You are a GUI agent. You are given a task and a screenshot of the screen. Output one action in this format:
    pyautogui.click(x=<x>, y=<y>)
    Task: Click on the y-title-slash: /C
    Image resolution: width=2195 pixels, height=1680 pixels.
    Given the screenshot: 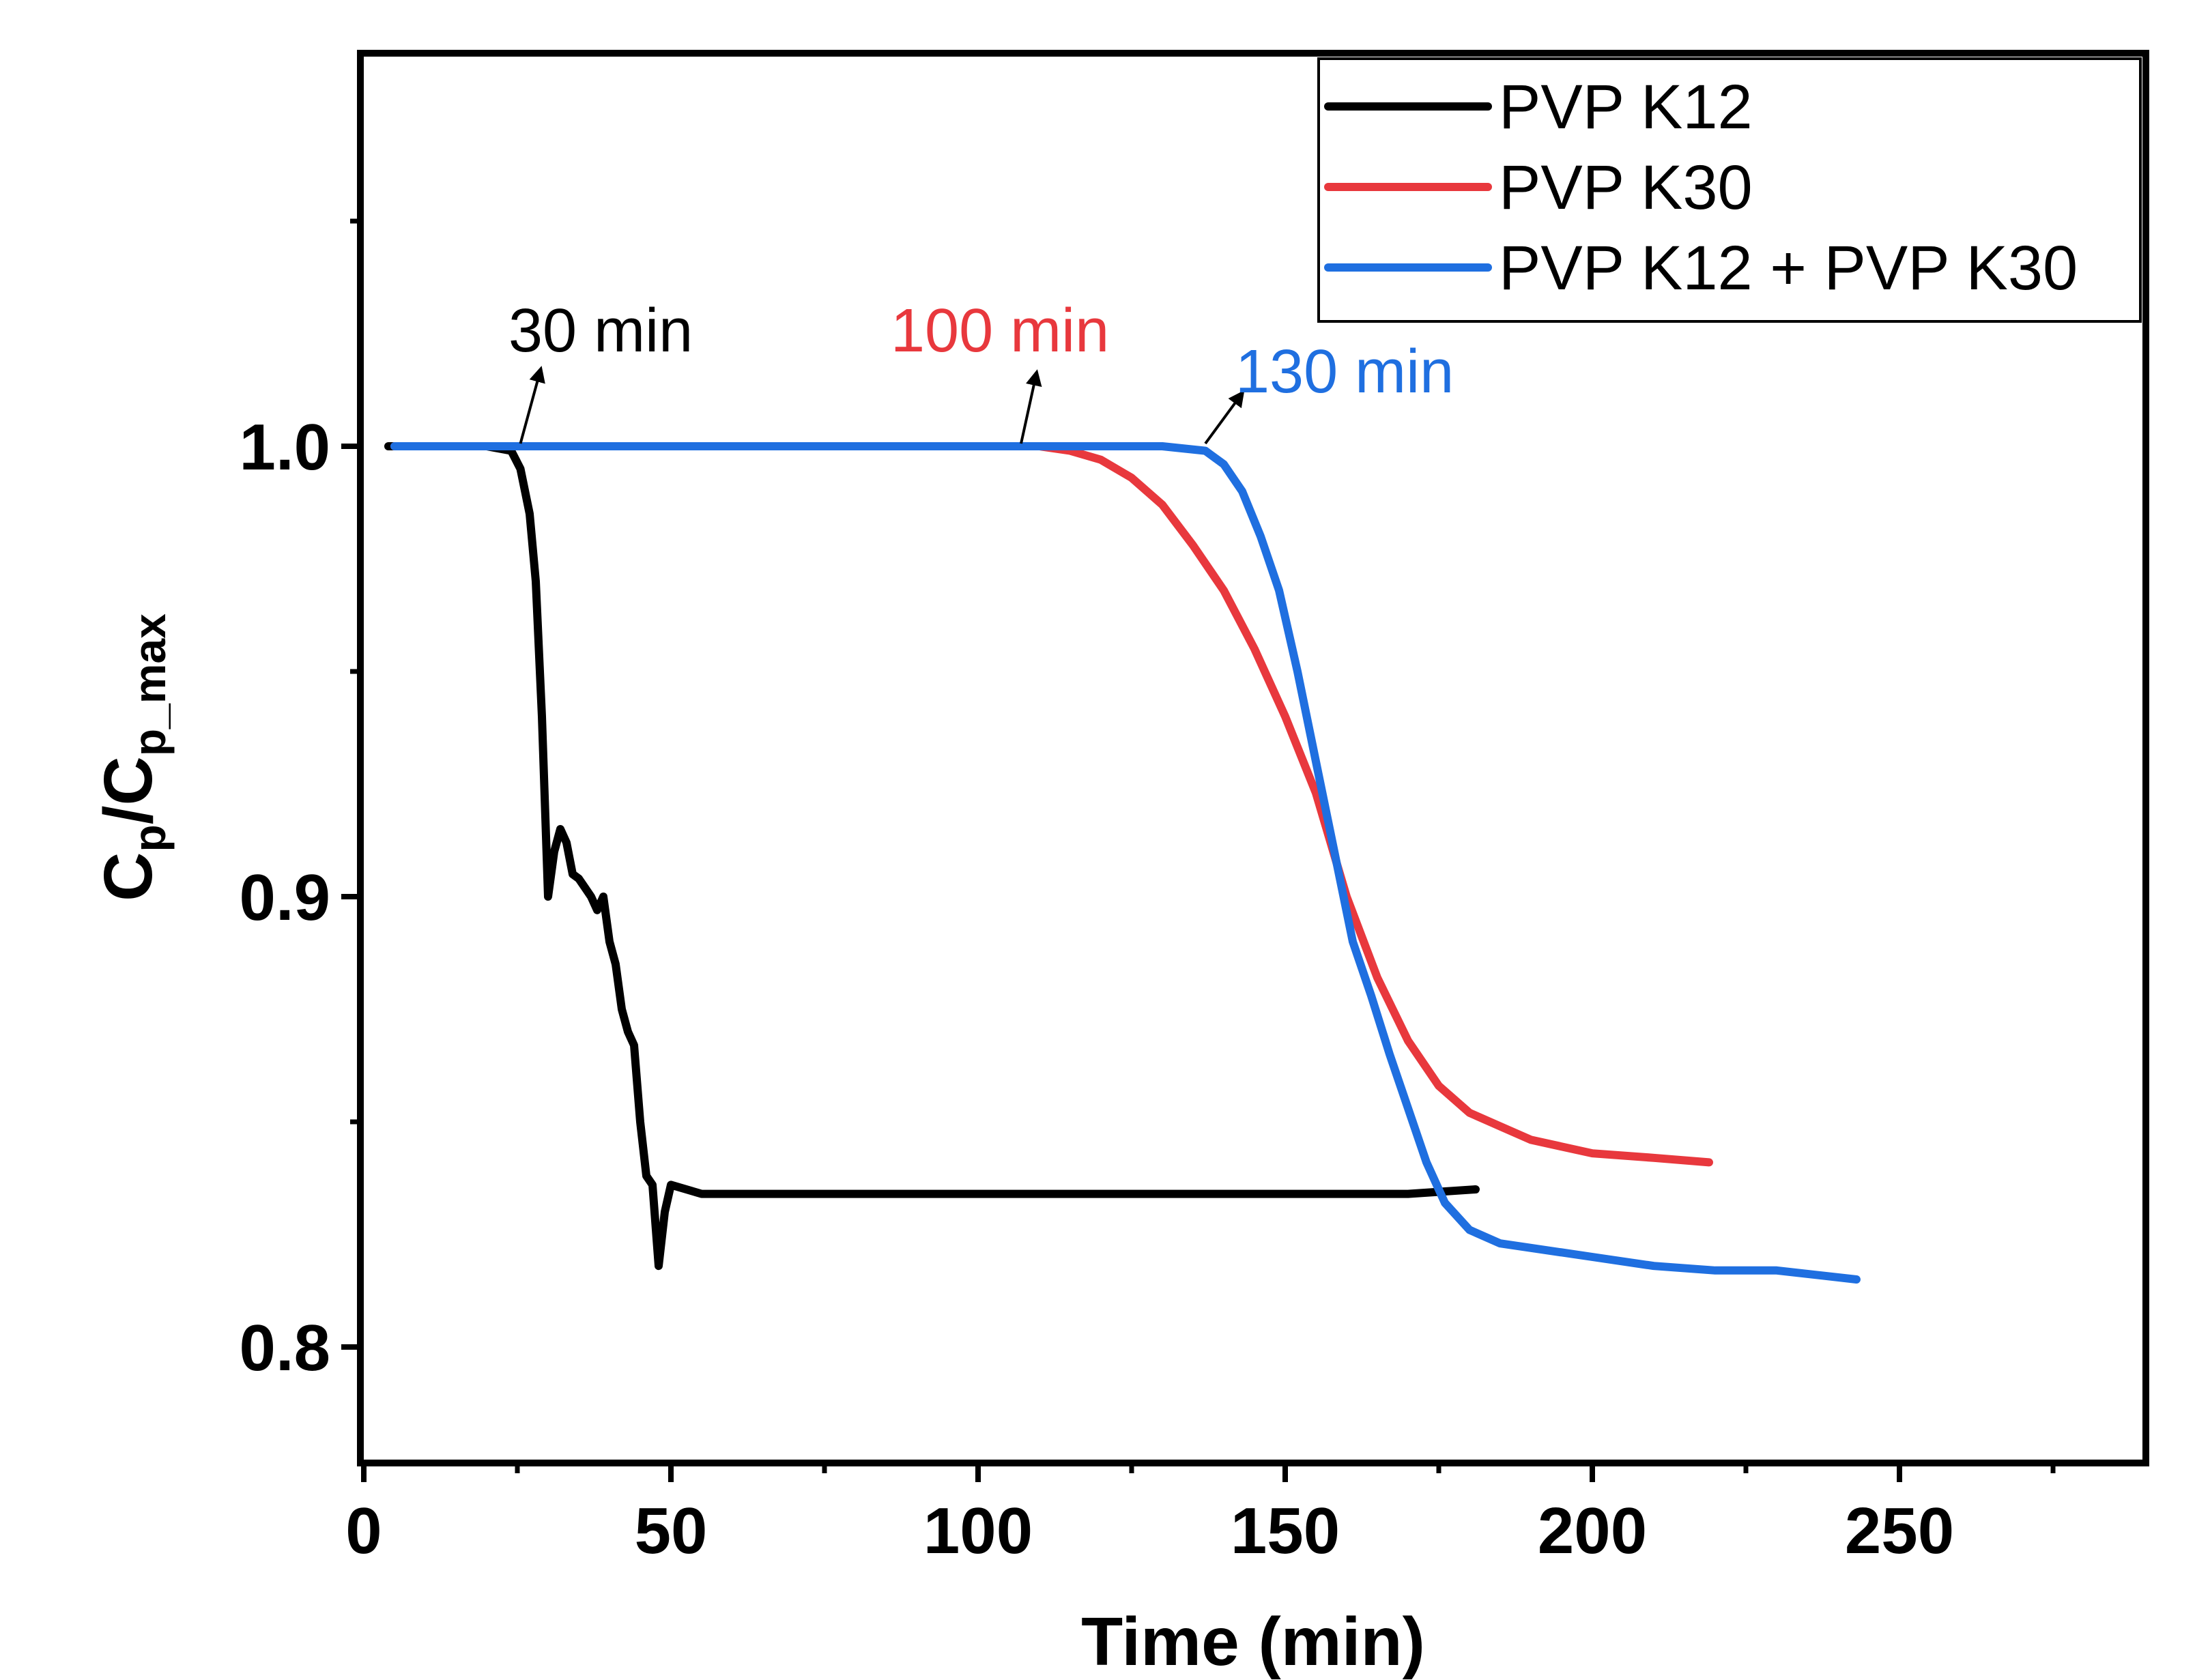 What is the action you would take?
    pyautogui.click(x=128, y=790)
    